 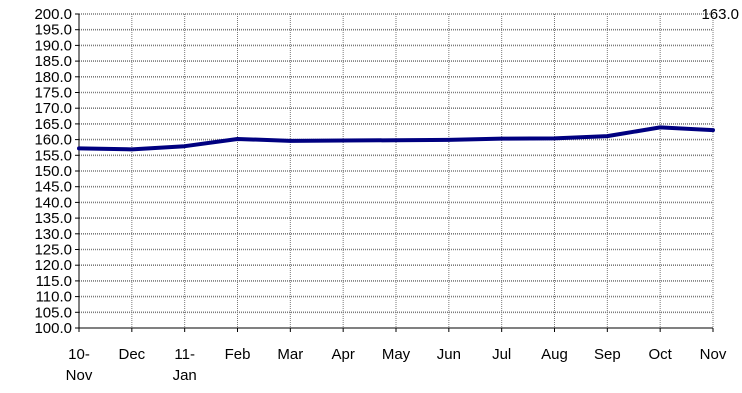 What do you see at coordinates (720, 14) in the screenshot?
I see `end-value-label: 163.0` at bounding box center [720, 14].